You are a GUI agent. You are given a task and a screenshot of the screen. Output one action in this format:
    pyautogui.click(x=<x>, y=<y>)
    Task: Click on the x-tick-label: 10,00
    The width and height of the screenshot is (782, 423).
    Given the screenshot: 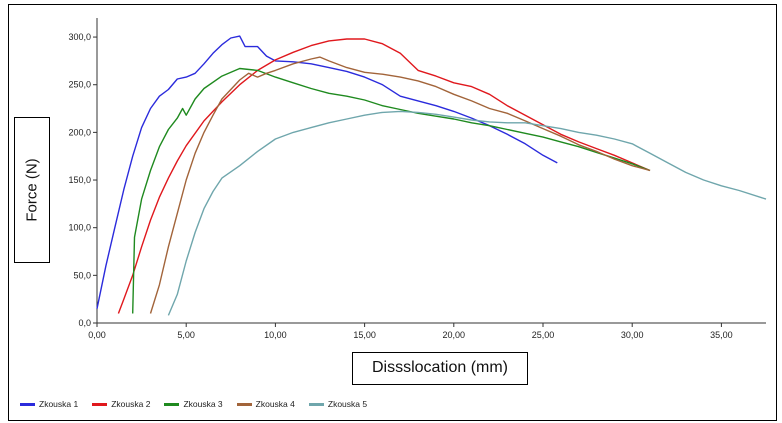 What is the action you would take?
    pyautogui.click(x=275, y=335)
    